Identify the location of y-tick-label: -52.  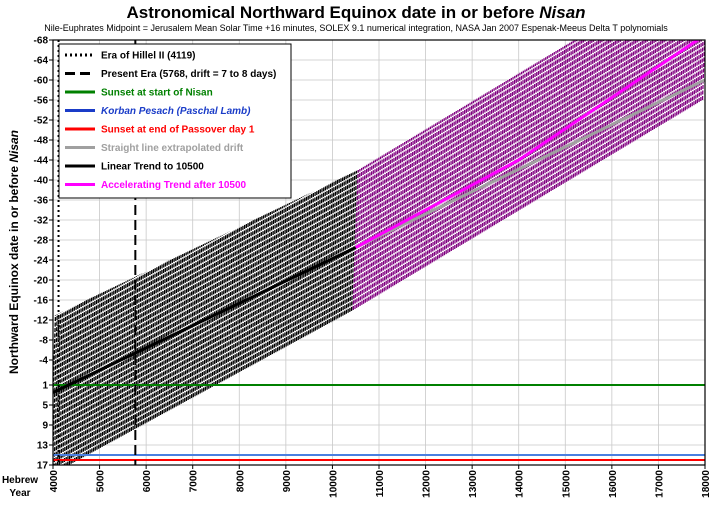
(41, 121).